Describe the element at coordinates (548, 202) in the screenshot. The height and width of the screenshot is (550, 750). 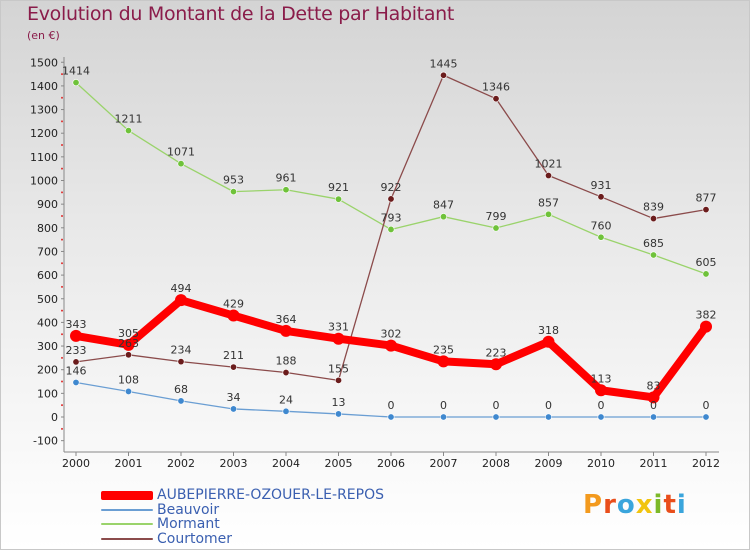
I see `data-label-mormant: 857` at that location.